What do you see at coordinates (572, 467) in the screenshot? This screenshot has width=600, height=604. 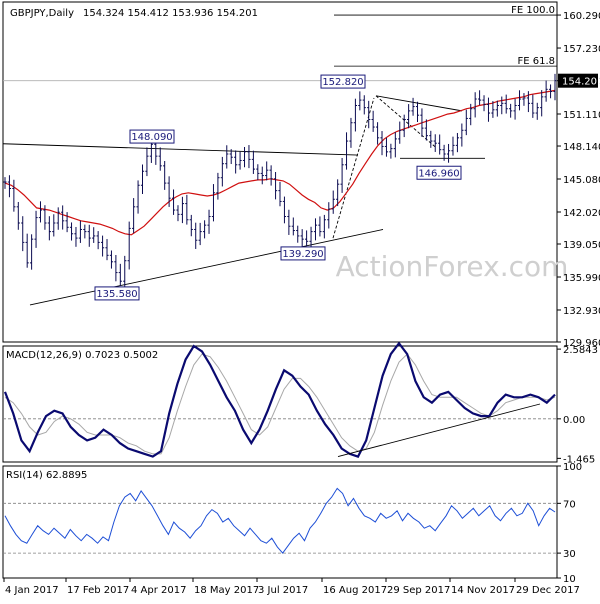 I see `y-tick-label: 100` at bounding box center [572, 467].